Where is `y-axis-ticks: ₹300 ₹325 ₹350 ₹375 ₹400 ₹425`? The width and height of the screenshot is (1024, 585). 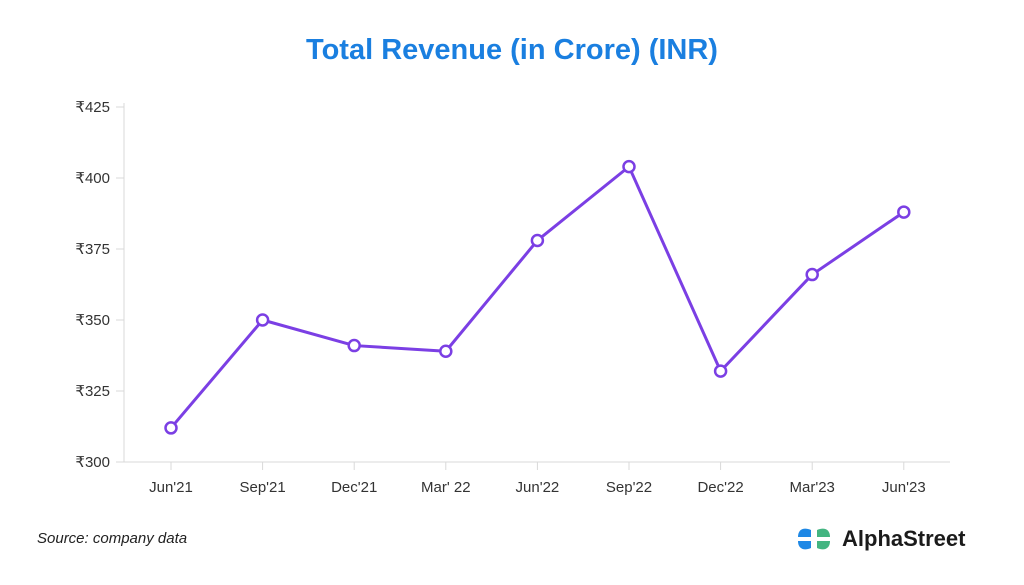 y-axis-ticks: ₹300 ₹325 ₹350 ₹375 ₹400 ₹425 is located at coordinates (99, 285).